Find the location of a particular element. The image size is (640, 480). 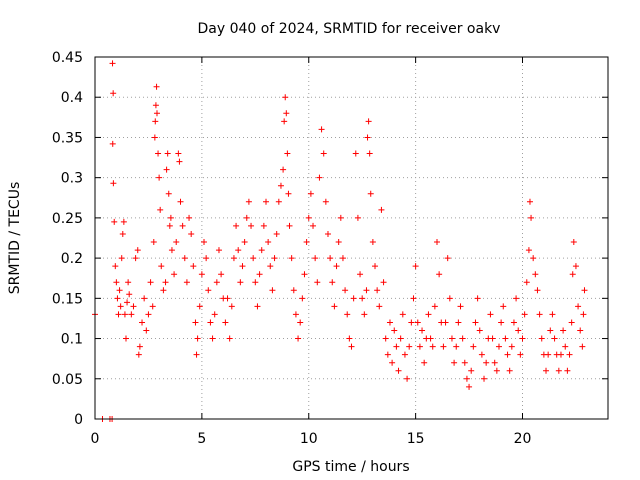

x-tick-label: 15 is located at coordinates (416, 439).